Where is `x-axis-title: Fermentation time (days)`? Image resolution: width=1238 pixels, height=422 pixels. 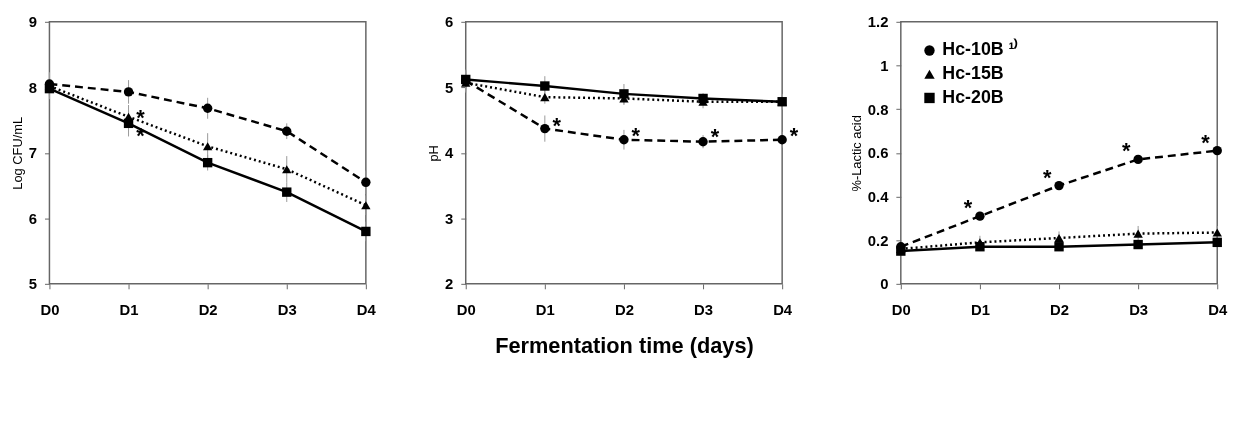
x-axis-title: Fermentation time (days) is located at coordinates (624, 345).